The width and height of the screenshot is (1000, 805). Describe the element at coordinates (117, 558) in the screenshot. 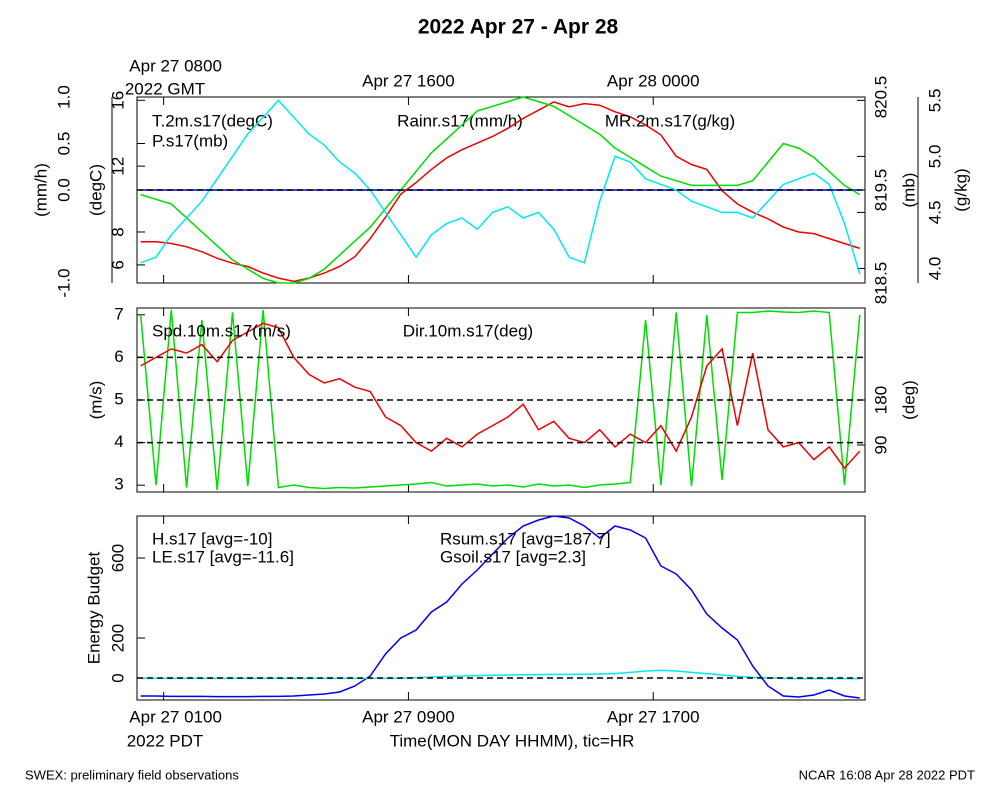

I see `y-tick-label: 600` at that location.